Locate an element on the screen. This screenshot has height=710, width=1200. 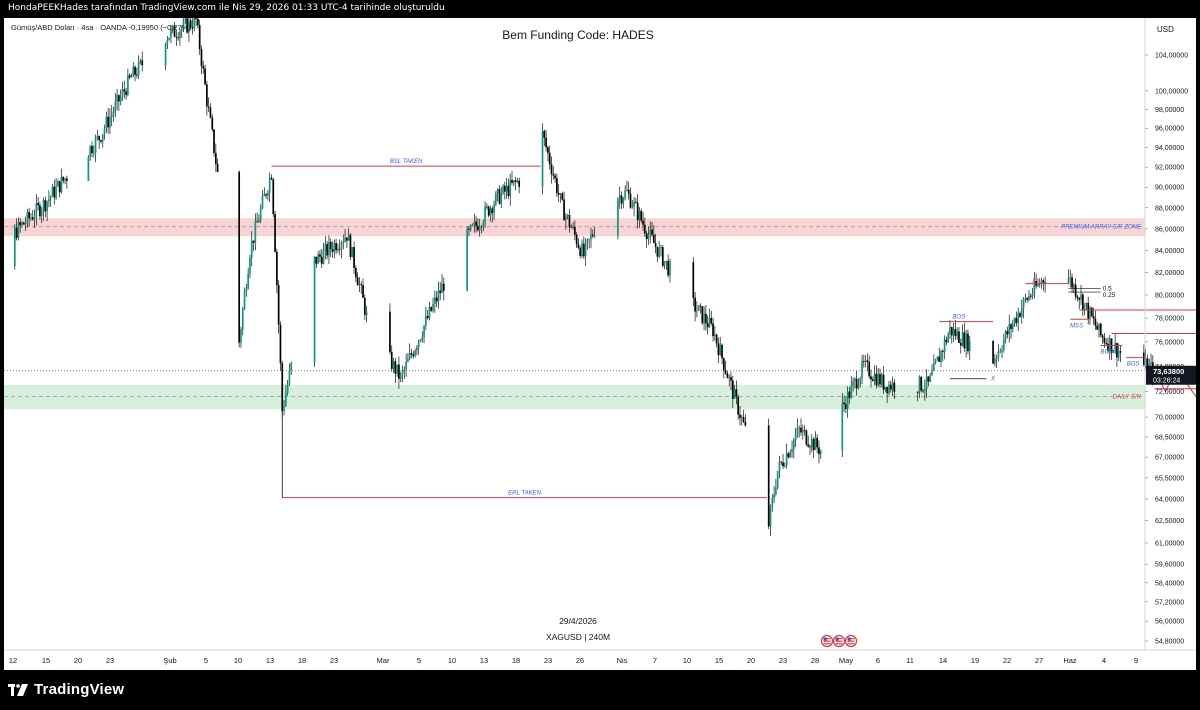
tradingview-logo-icon is located at coordinates (18, 689).